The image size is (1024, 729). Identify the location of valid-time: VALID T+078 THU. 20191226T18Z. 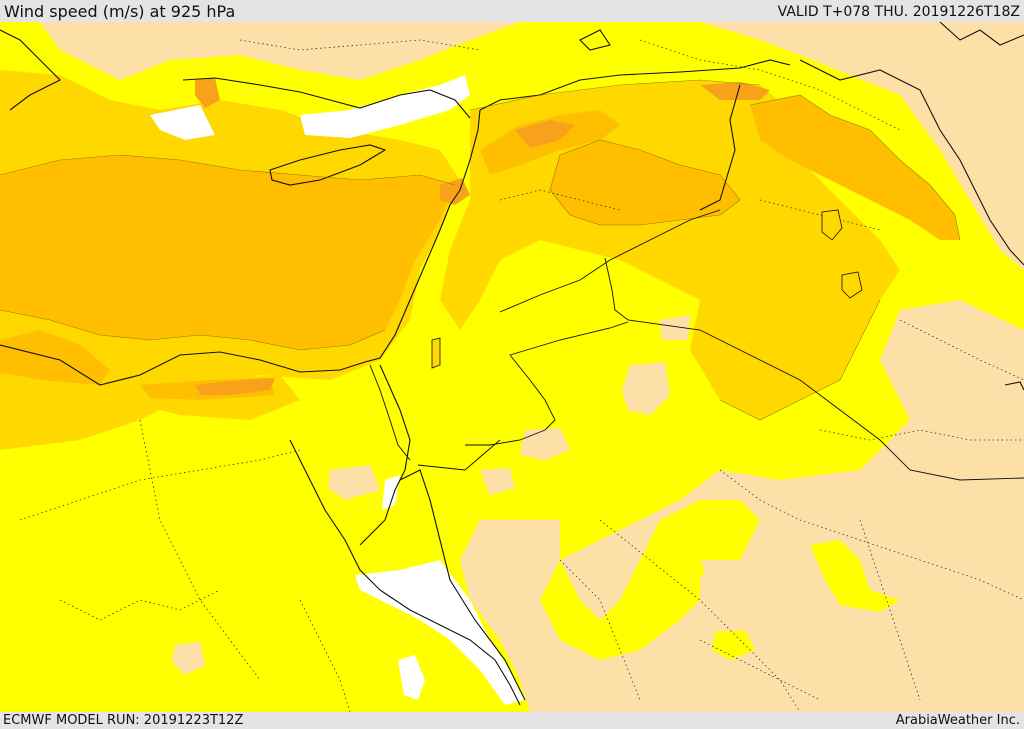
(898, 12).